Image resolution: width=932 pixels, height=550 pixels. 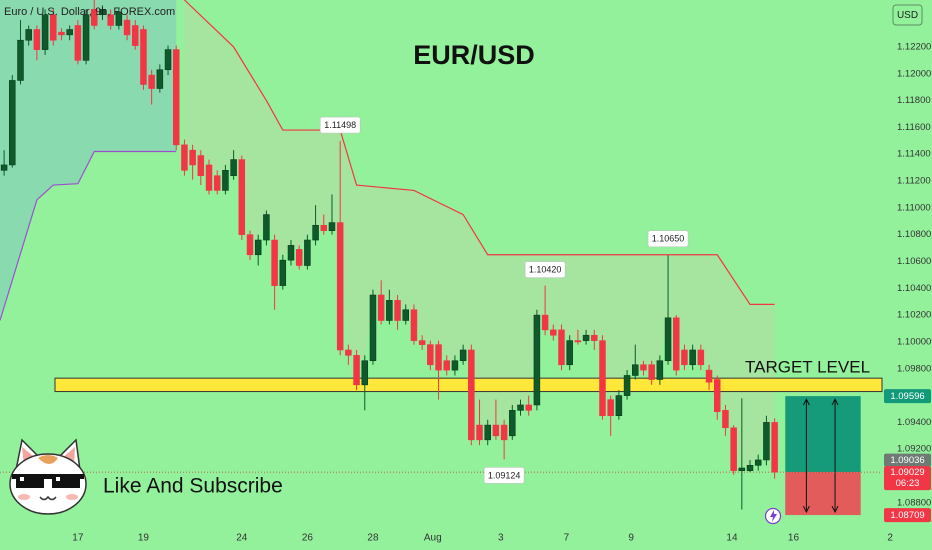 I want to click on currency-box, so click(x=907, y=15).